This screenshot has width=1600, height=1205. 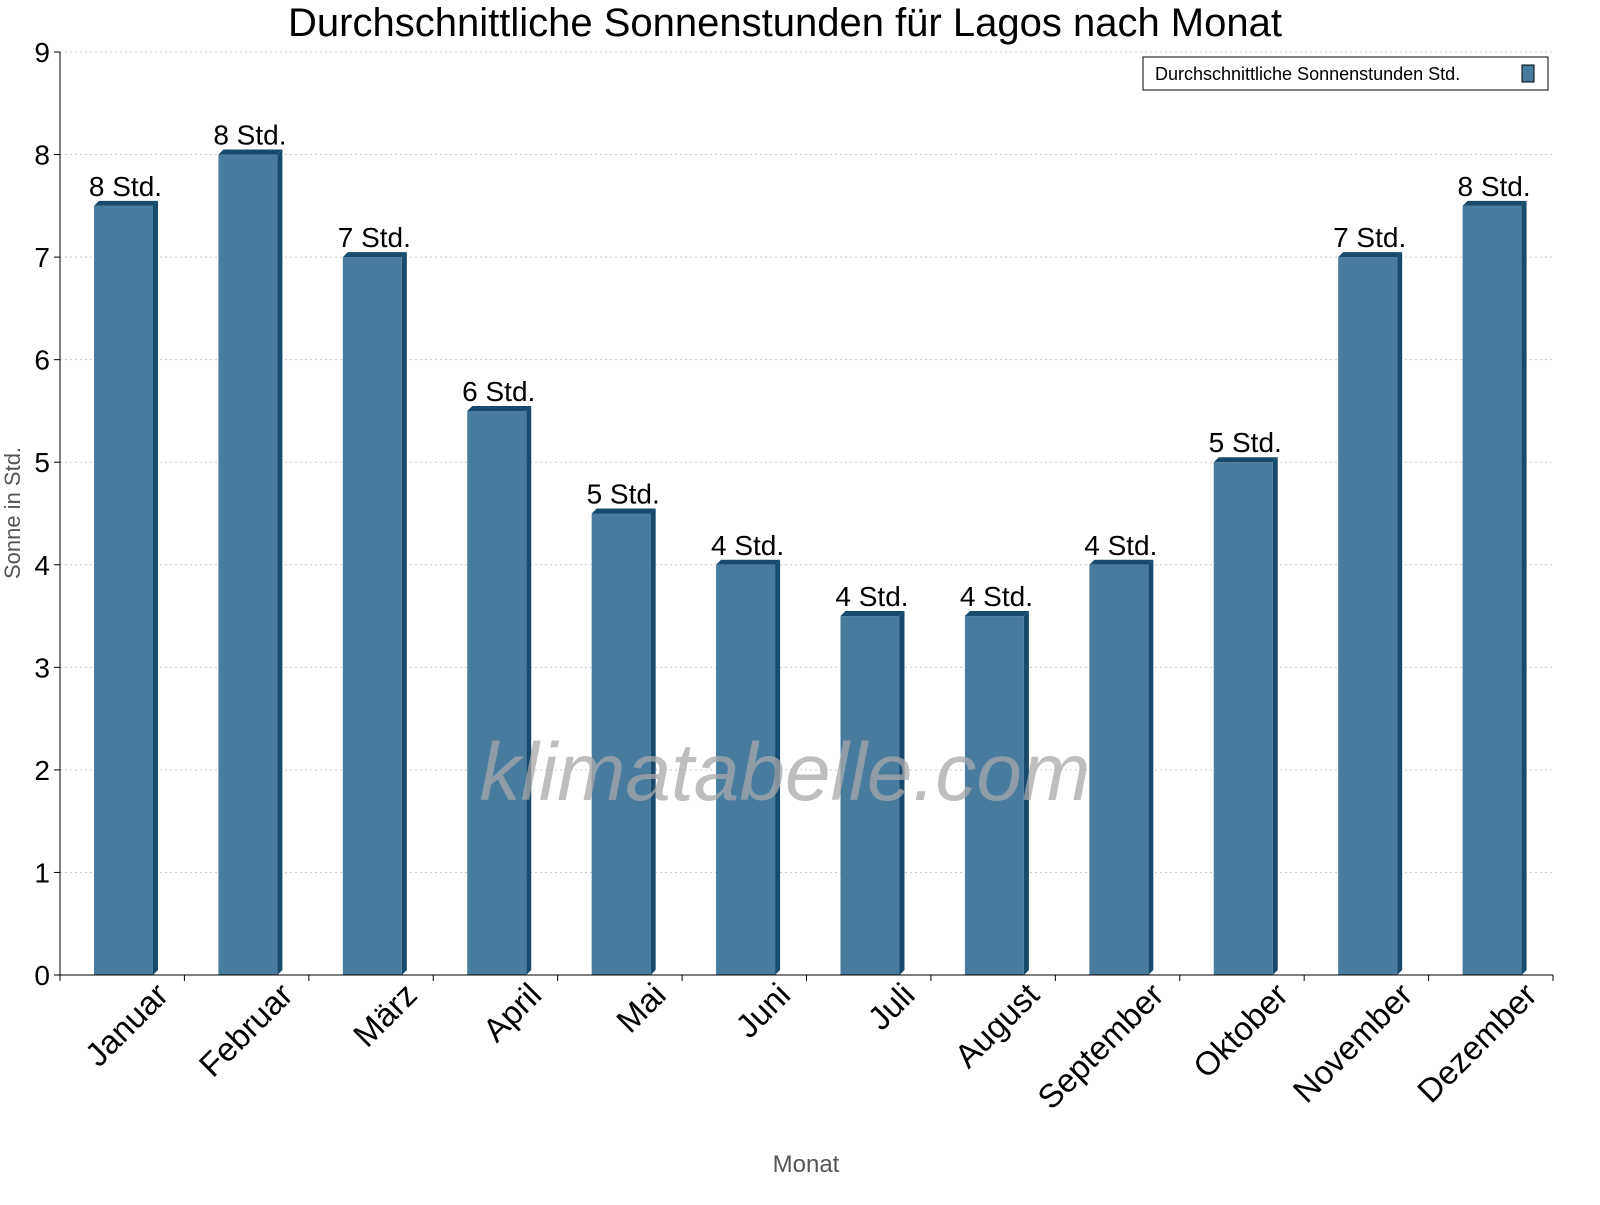 What do you see at coordinates (498, 391) in the screenshot?
I see `data-label: 6 Std.` at bounding box center [498, 391].